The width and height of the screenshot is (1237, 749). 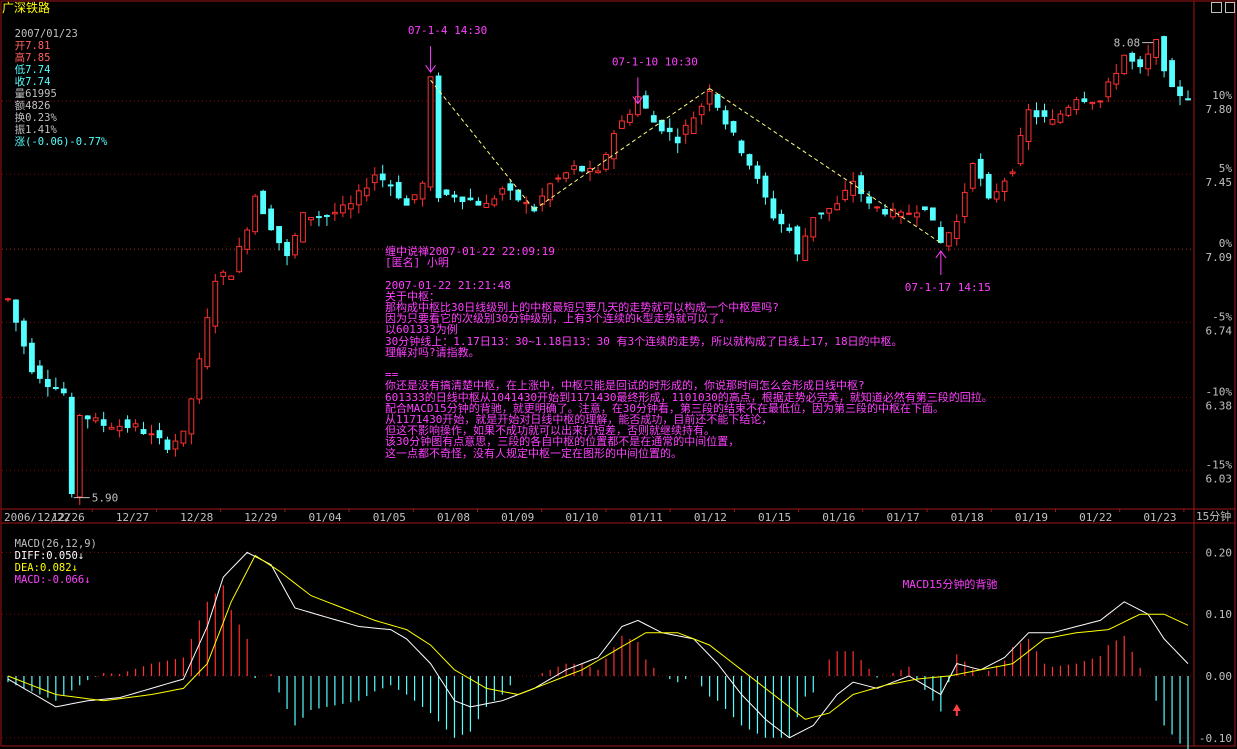 What do you see at coordinates (621, 149) in the screenshot?
I see `dashed-trend-line` at bounding box center [621, 149].